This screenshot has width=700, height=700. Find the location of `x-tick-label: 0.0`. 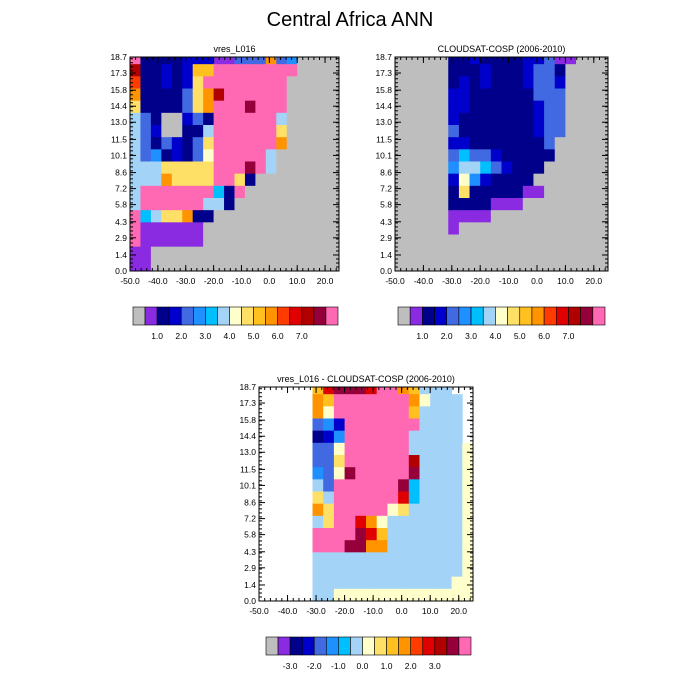

x-tick-label: 0.0 is located at coordinates (537, 281).